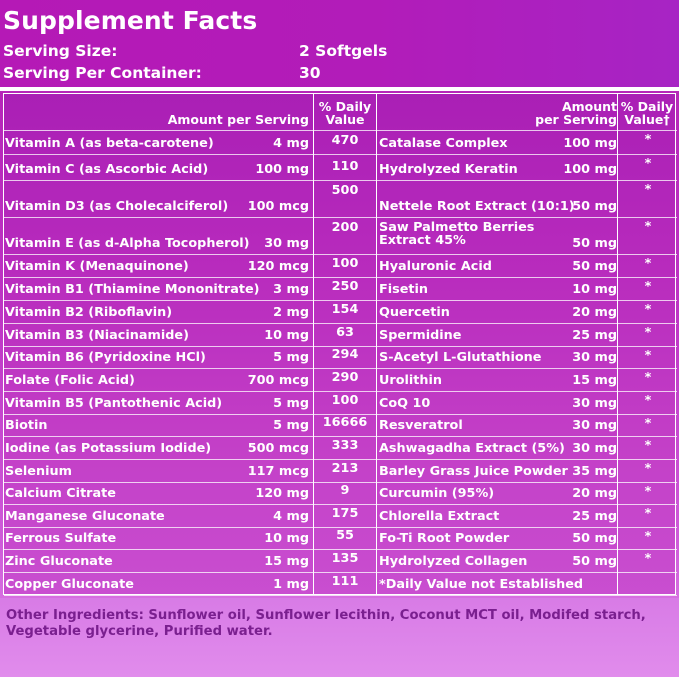  I want to click on servings-per-container-value: 30, so click(310, 73).